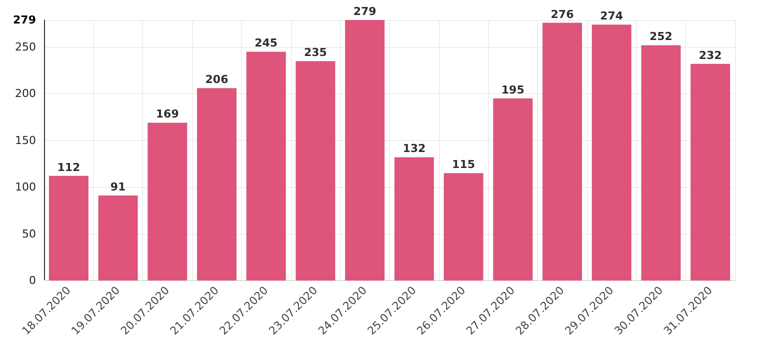 The width and height of the screenshot is (761, 339). I want to click on data-label: 232, so click(710, 55).